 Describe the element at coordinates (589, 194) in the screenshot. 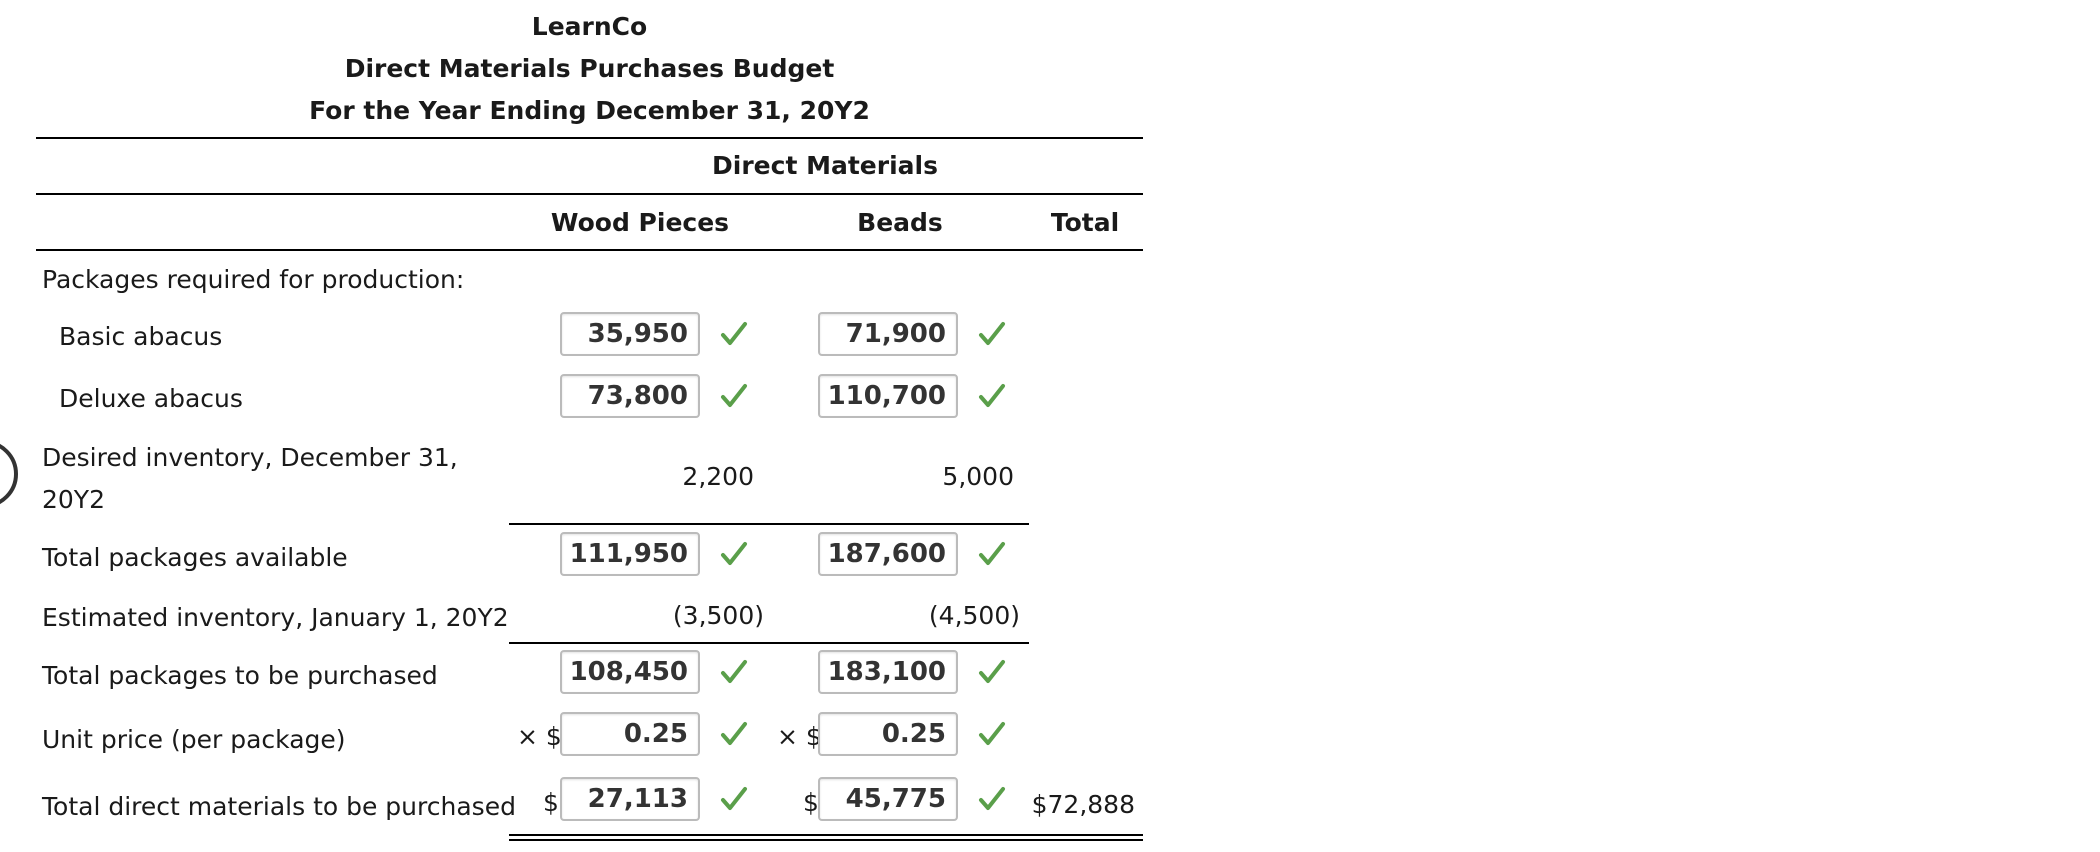

I see `divider-group` at that location.